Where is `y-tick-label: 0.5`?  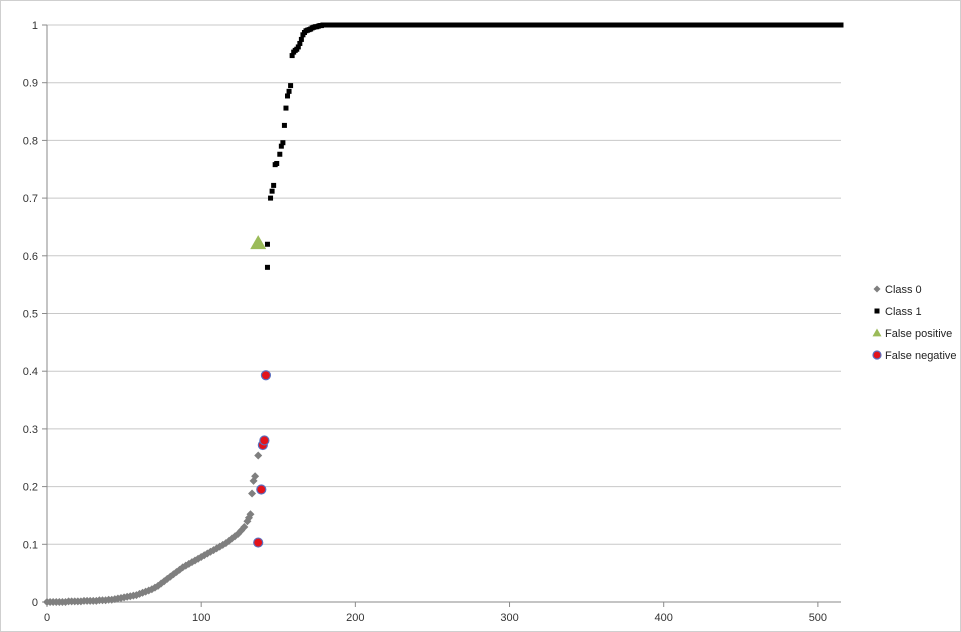
y-tick-label: 0.5 is located at coordinates (30, 315).